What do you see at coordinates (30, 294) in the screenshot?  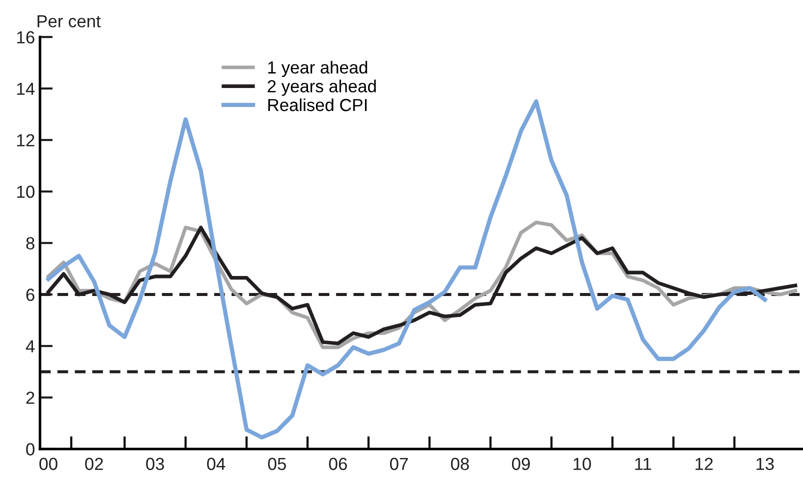 I see `y-tick-label: 6` at bounding box center [30, 294].